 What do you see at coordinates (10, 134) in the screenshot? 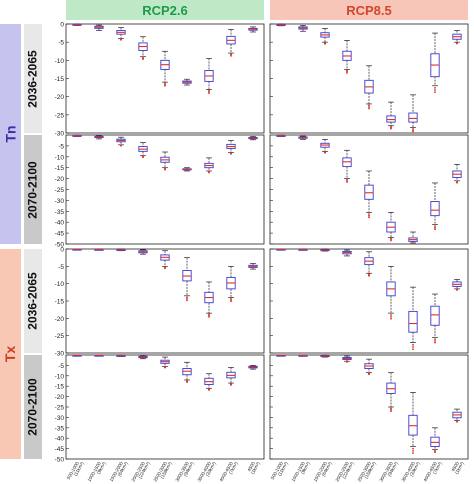
I see `variable-band-tn: Tn` at bounding box center [10, 134].